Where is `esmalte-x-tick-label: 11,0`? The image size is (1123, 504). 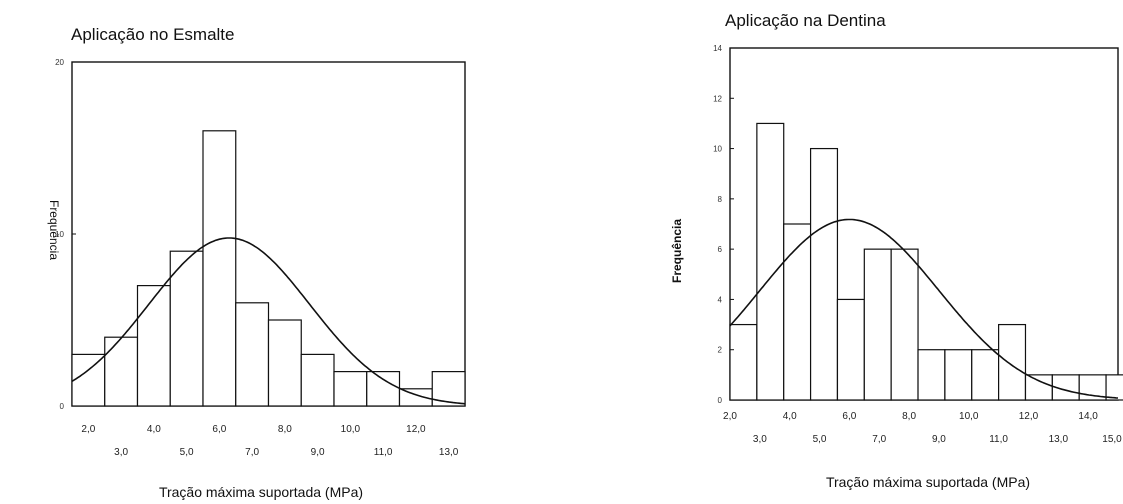 esmalte-x-tick-label: 11,0 is located at coordinates (383, 452).